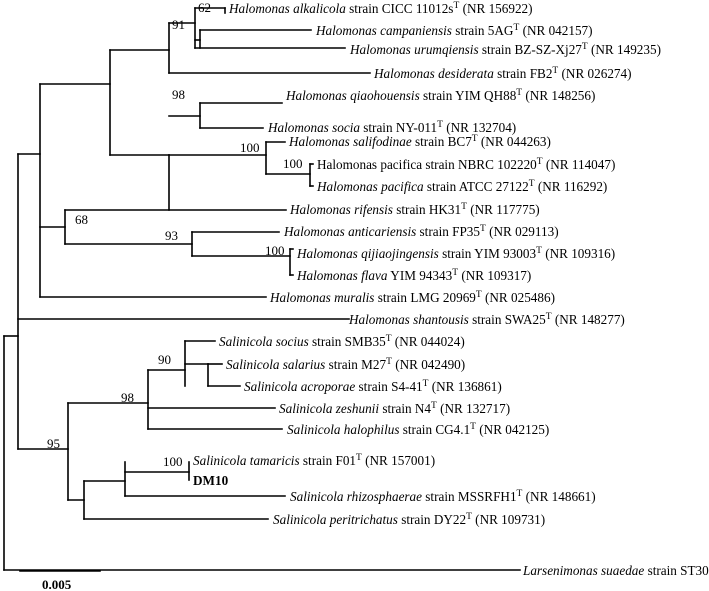 This screenshot has height=591, width=709. I want to click on leaf-species-name: Halomonas salifodinae, so click(350, 141).